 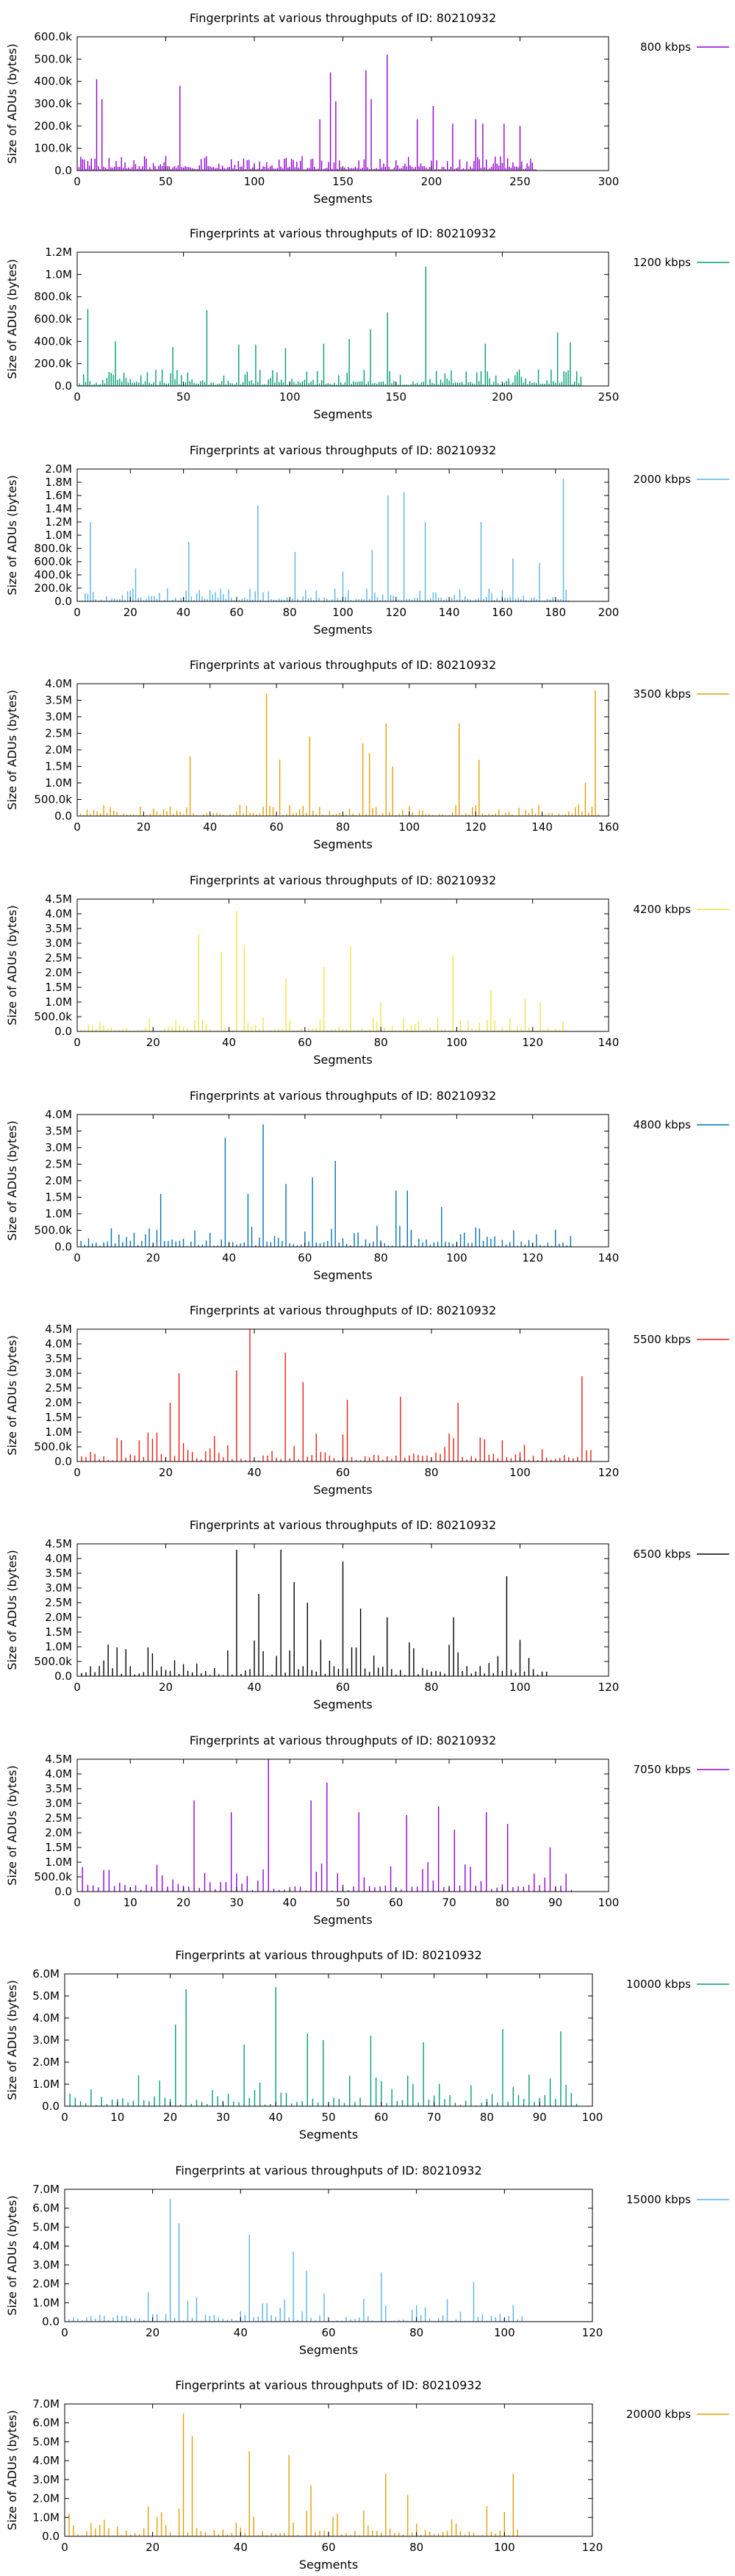 I want to click on x-tick-label: 200, so click(x=502, y=397).